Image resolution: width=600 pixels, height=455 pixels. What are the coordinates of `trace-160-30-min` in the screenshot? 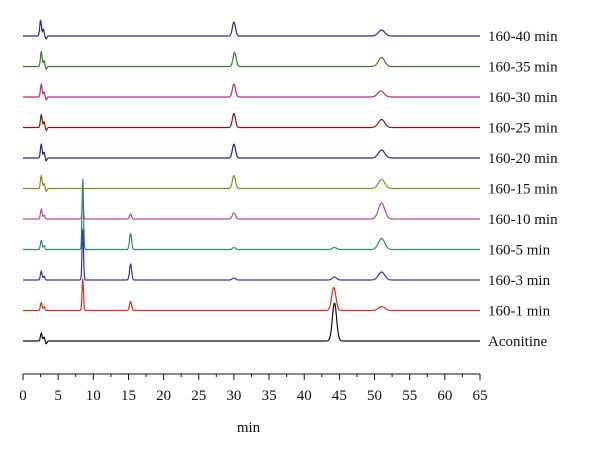 It's located at (251, 92).